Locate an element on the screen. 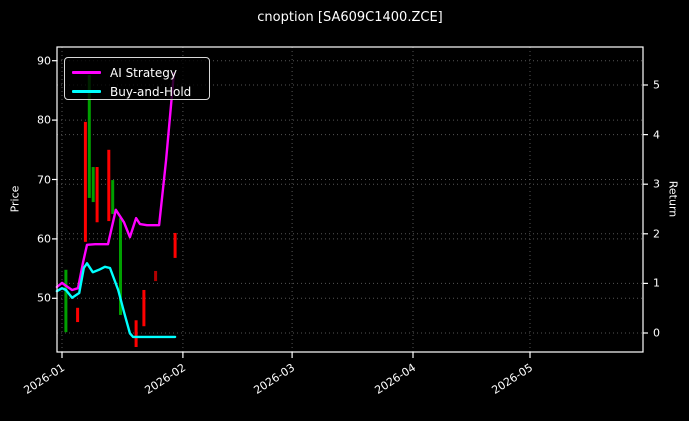 The width and height of the screenshot is (689, 421). y-axis-label-return: Return is located at coordinates (673, 199).